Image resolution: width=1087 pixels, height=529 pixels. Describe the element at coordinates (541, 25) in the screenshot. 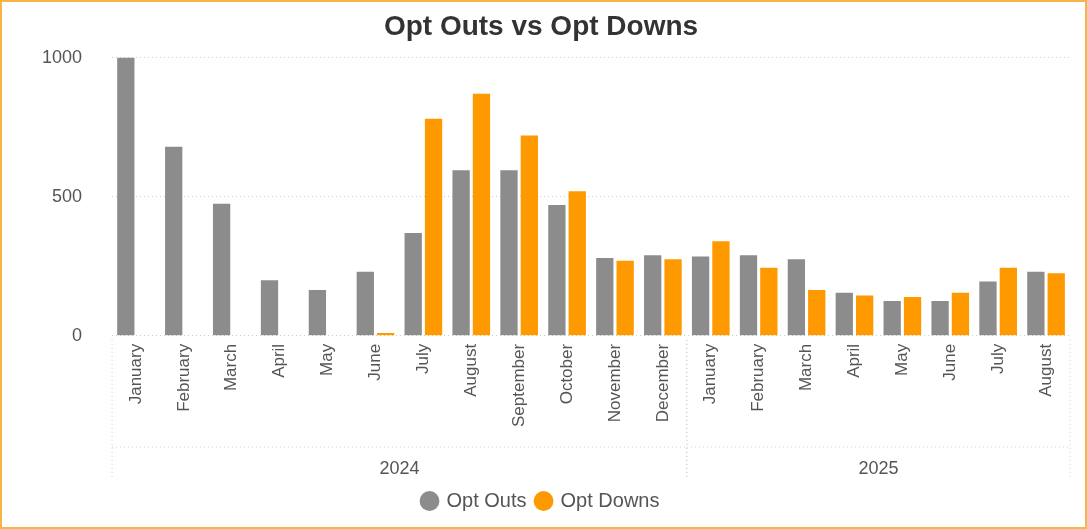

I see `chart-title: Opt Outs vs Opt Downs` at that location.